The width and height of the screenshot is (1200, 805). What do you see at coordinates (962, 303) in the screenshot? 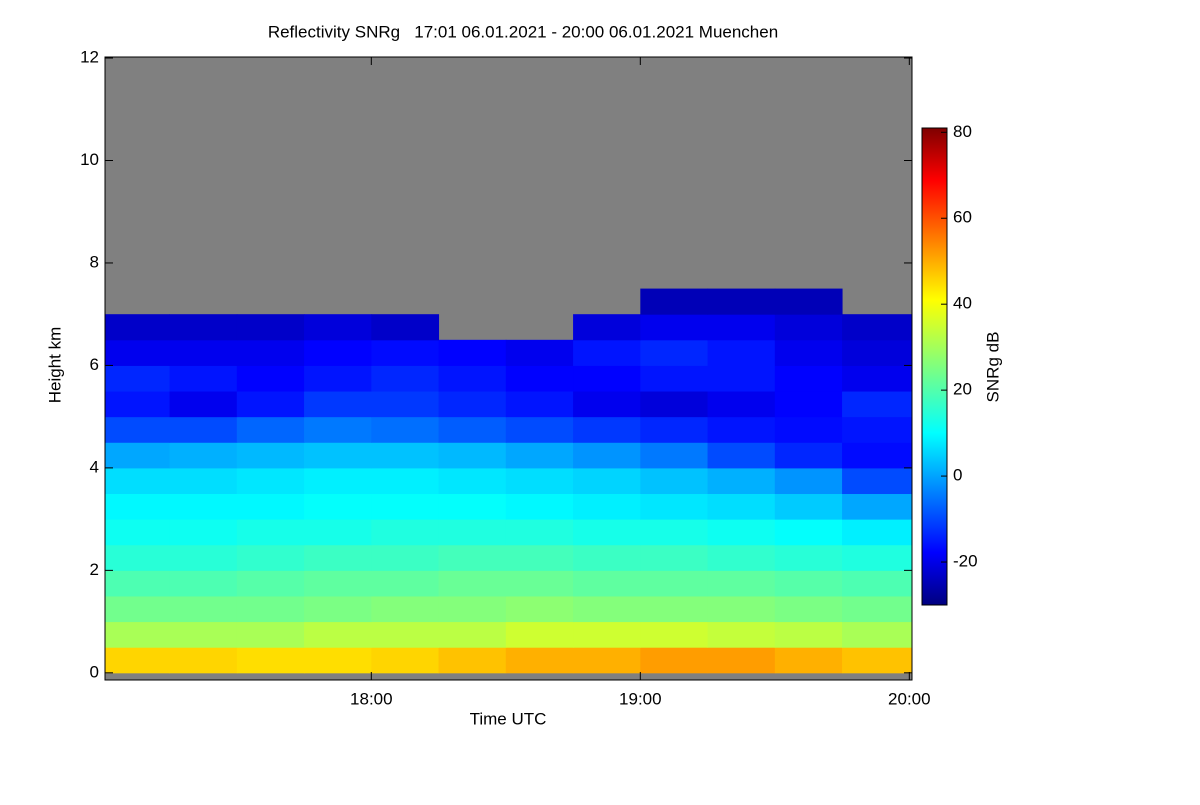
I see `colorbar-tick-label: 40` at bounding box center [962, 303].